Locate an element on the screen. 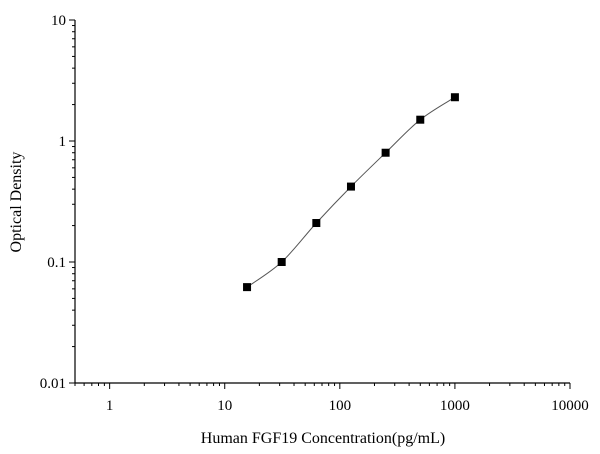  y-tick-label: 0.01 is located at coordinates (53, 384).